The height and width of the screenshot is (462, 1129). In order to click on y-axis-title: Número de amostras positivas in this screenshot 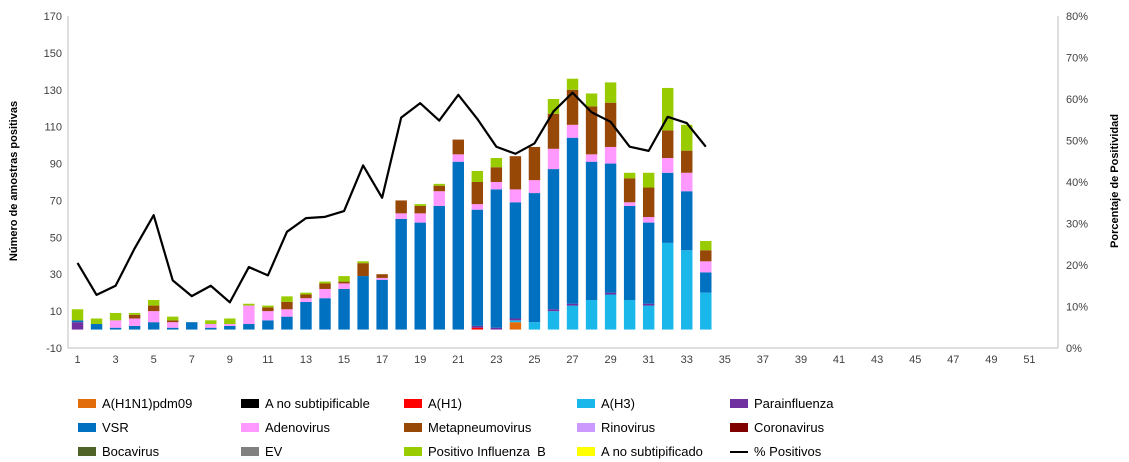, I will do `click(14, 181)`.